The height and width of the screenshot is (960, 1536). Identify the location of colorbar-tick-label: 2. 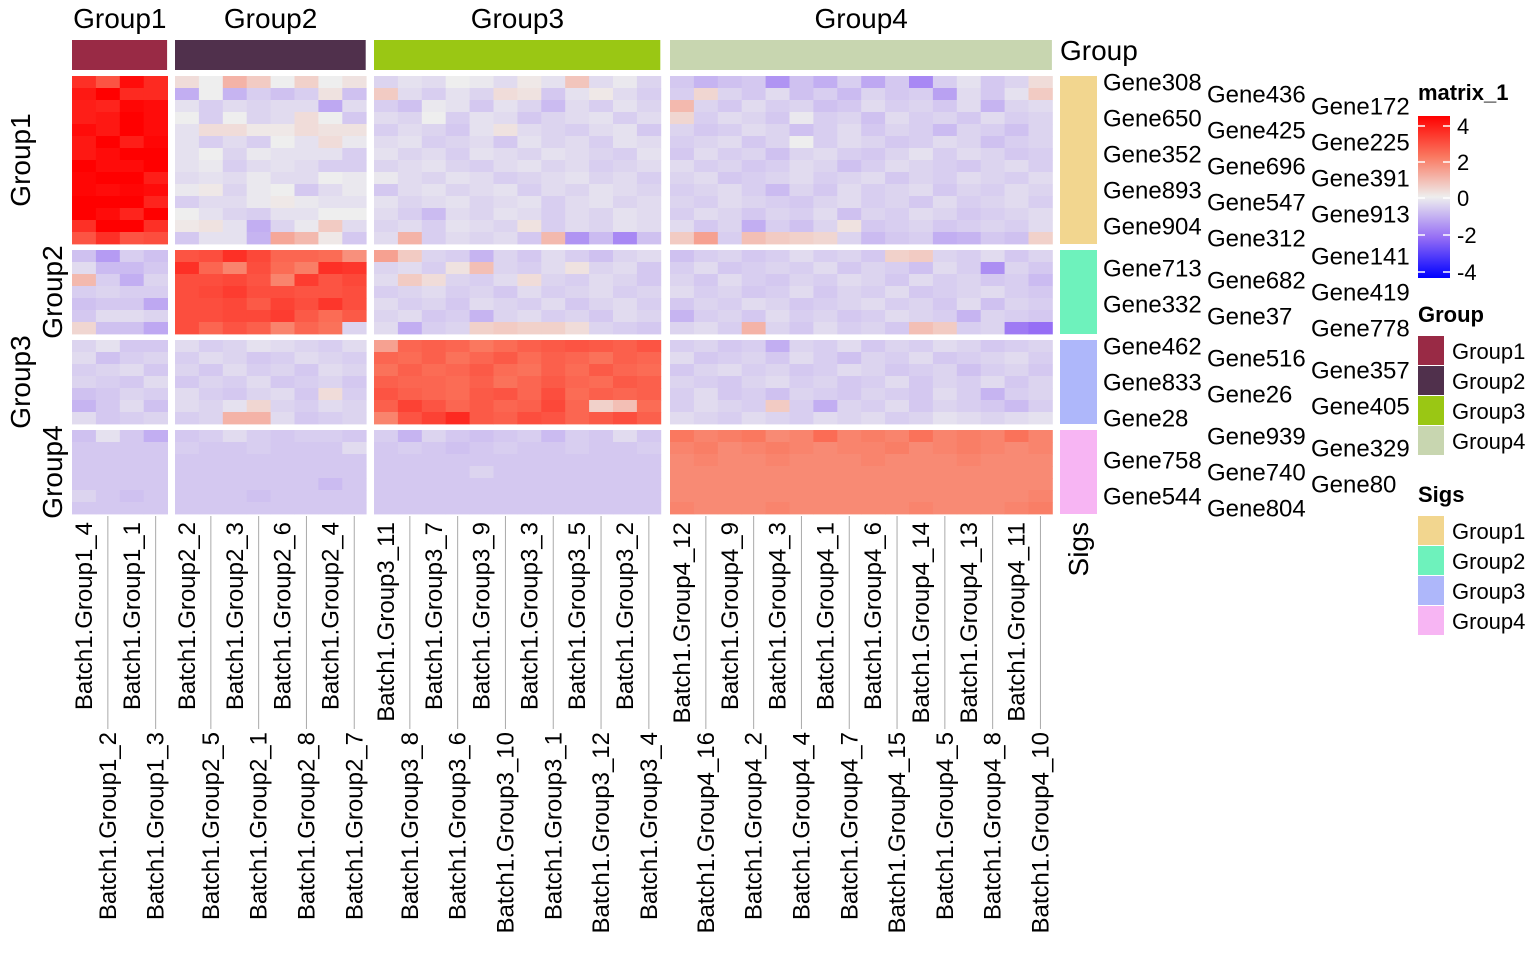
(1463, 162).